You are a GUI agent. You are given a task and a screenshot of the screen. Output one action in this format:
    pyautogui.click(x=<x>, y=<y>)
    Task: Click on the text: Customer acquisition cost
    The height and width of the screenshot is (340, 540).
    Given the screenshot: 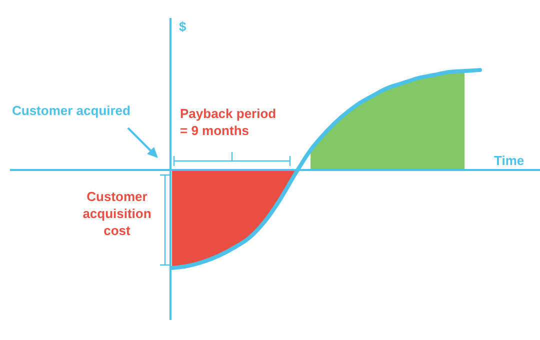 What is the action you would take?
    pyautogui.click(x=117, y=213)
    